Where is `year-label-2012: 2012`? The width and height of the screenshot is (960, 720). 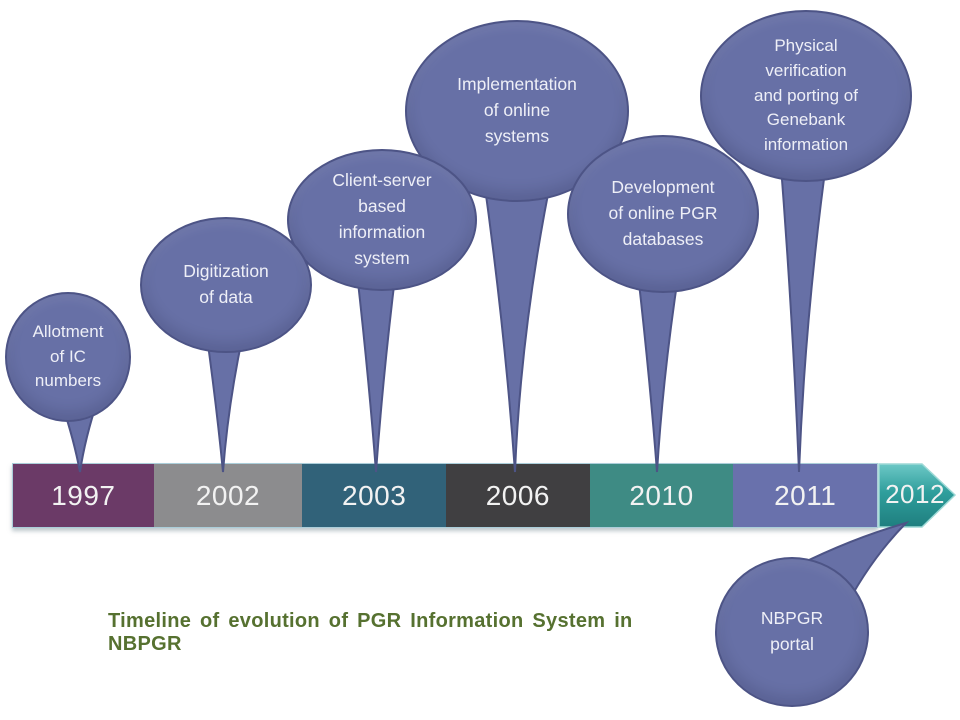
year-label-2012: 2012 is located at coordinates (915, 494).